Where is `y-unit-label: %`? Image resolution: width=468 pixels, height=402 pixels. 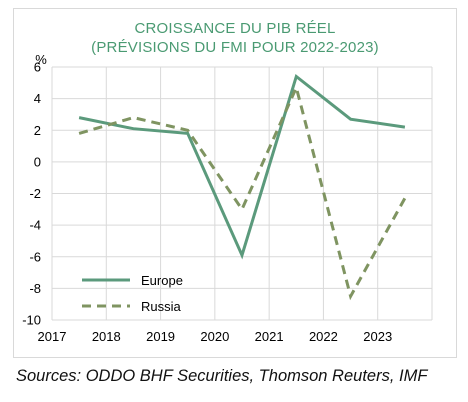
y-unit-label: % is located at coordinates (41, 59).